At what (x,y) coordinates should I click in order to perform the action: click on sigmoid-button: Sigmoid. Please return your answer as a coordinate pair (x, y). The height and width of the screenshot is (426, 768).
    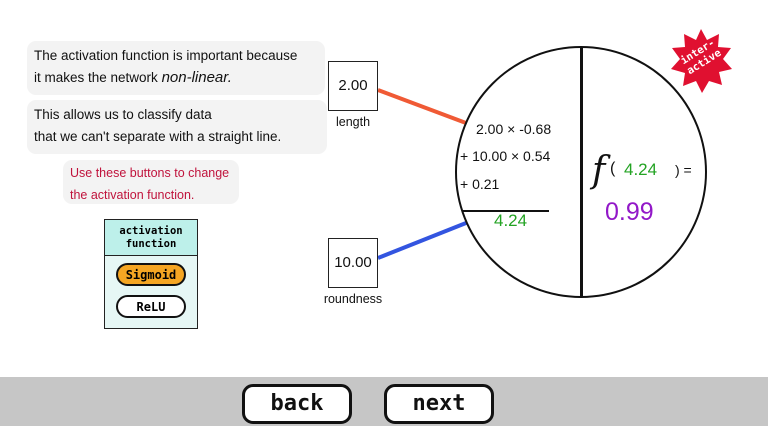
    Looking at the image, I should click on (151, 274).